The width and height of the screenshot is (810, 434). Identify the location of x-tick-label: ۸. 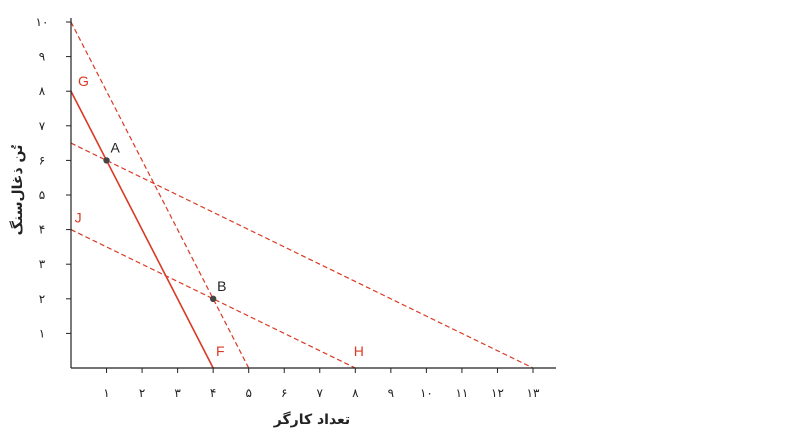
(355, 393).